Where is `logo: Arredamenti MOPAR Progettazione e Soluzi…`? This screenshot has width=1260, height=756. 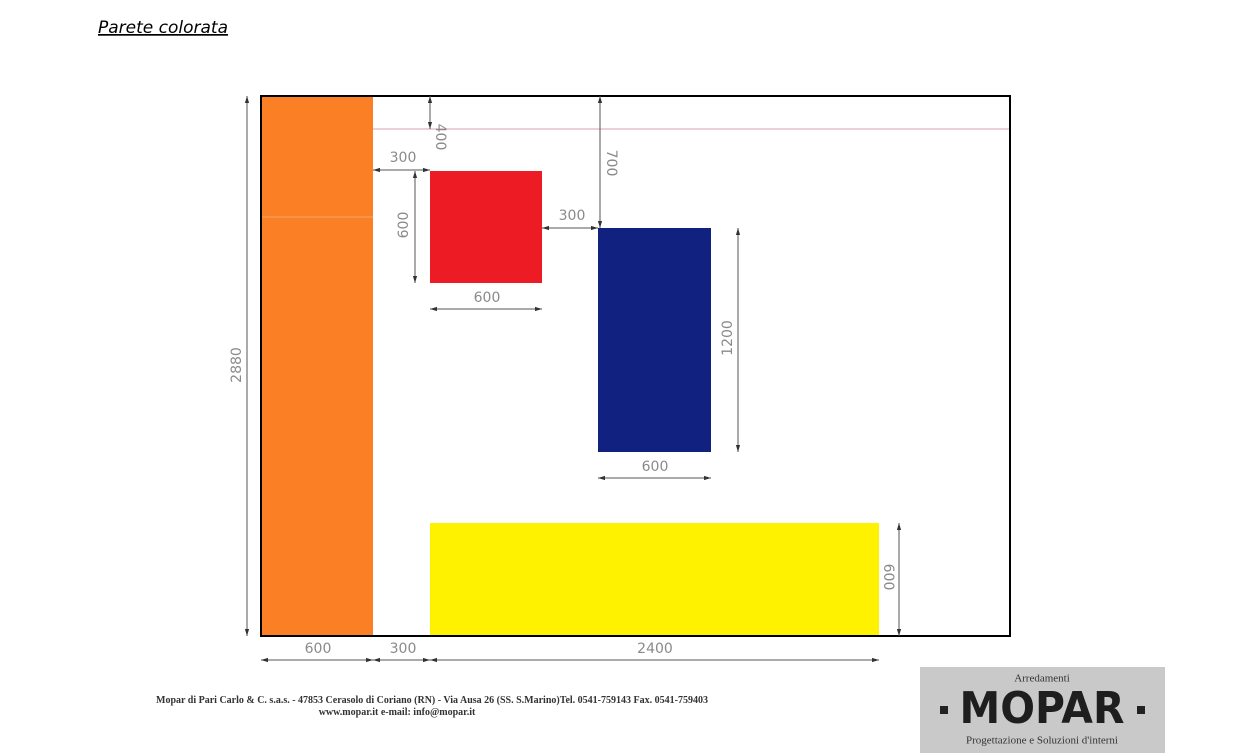
logo: Arredamenti MOPAR Progettazione e Soluzi… is located at coordinates (1042, 710).